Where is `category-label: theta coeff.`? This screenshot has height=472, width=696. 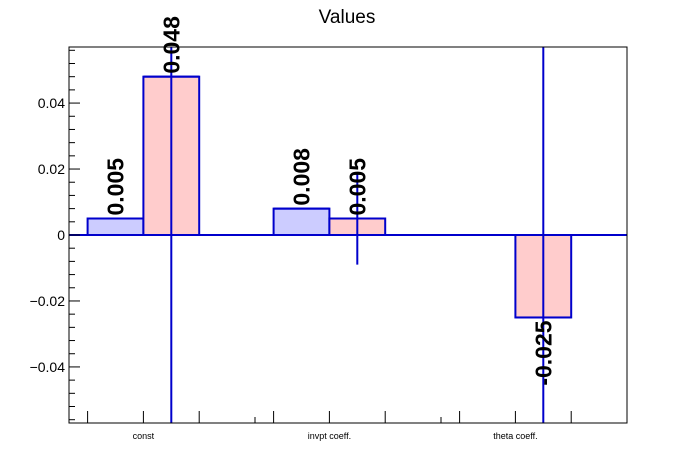 category-label: theta coeff. is located at coordinates (515, 436).